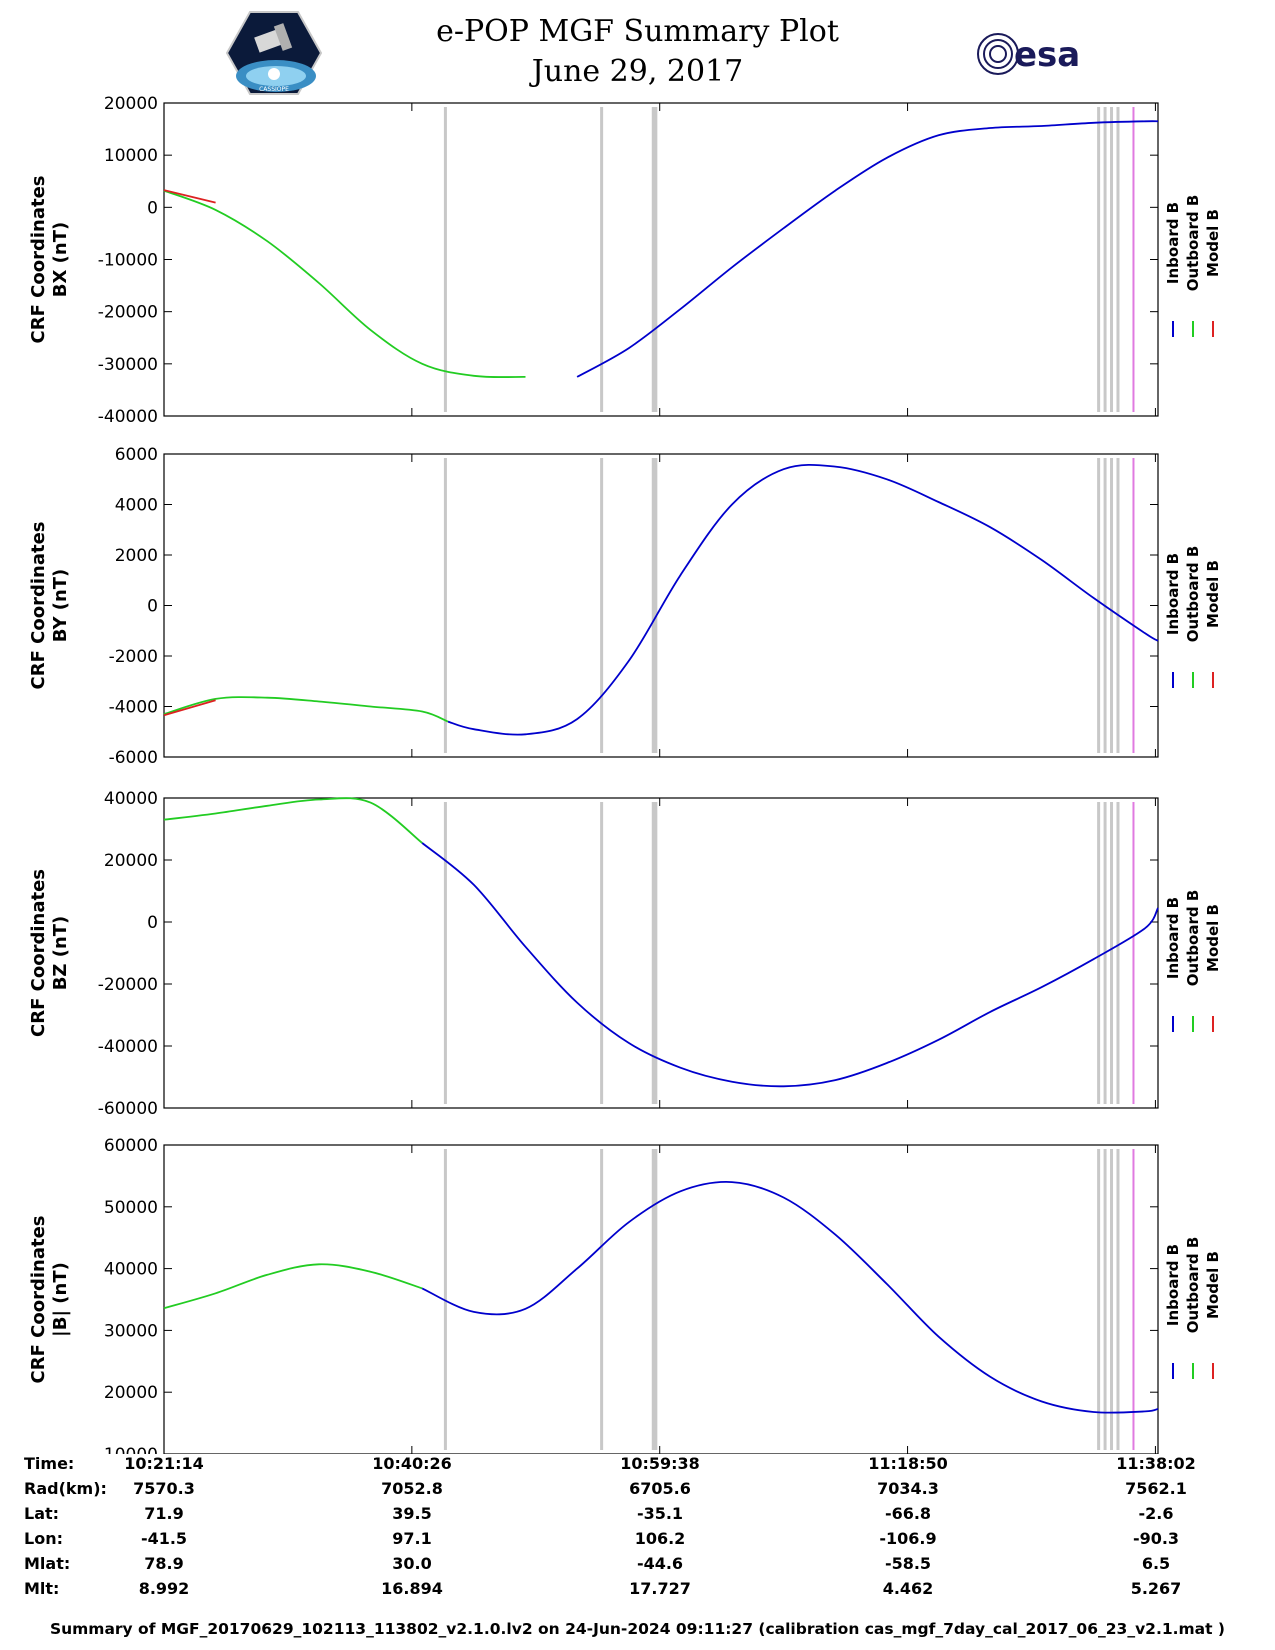  Describe the element at coordinates (131, 1146) in the screenshot. I see `y-tick-label: 60000` at that location.